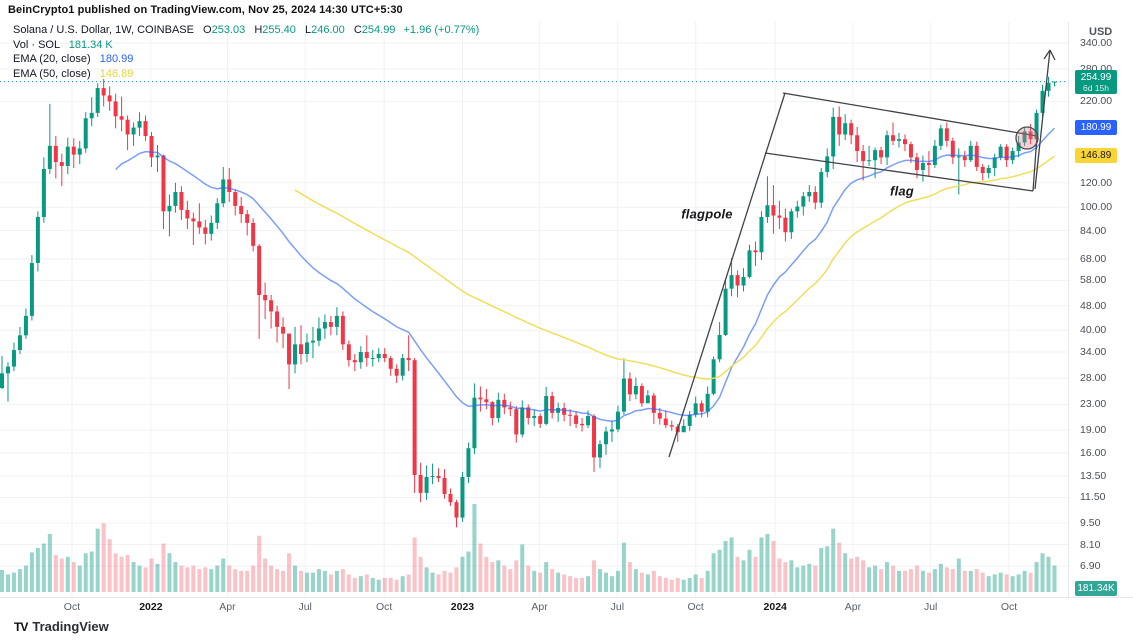 This screenshot has width=1133, height=640. What do you see at coordinates (258, 30) in the screenshot?
I see `high-label: H` at bounding box center [258, 30].